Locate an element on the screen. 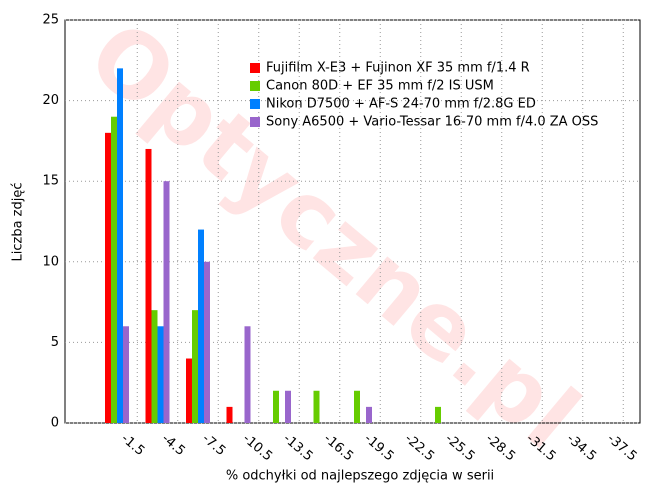  legend-label: Fujifilm X-E3 + Fujinon XF 35 mm f/1.4 R is located at coordinates (398, 68).